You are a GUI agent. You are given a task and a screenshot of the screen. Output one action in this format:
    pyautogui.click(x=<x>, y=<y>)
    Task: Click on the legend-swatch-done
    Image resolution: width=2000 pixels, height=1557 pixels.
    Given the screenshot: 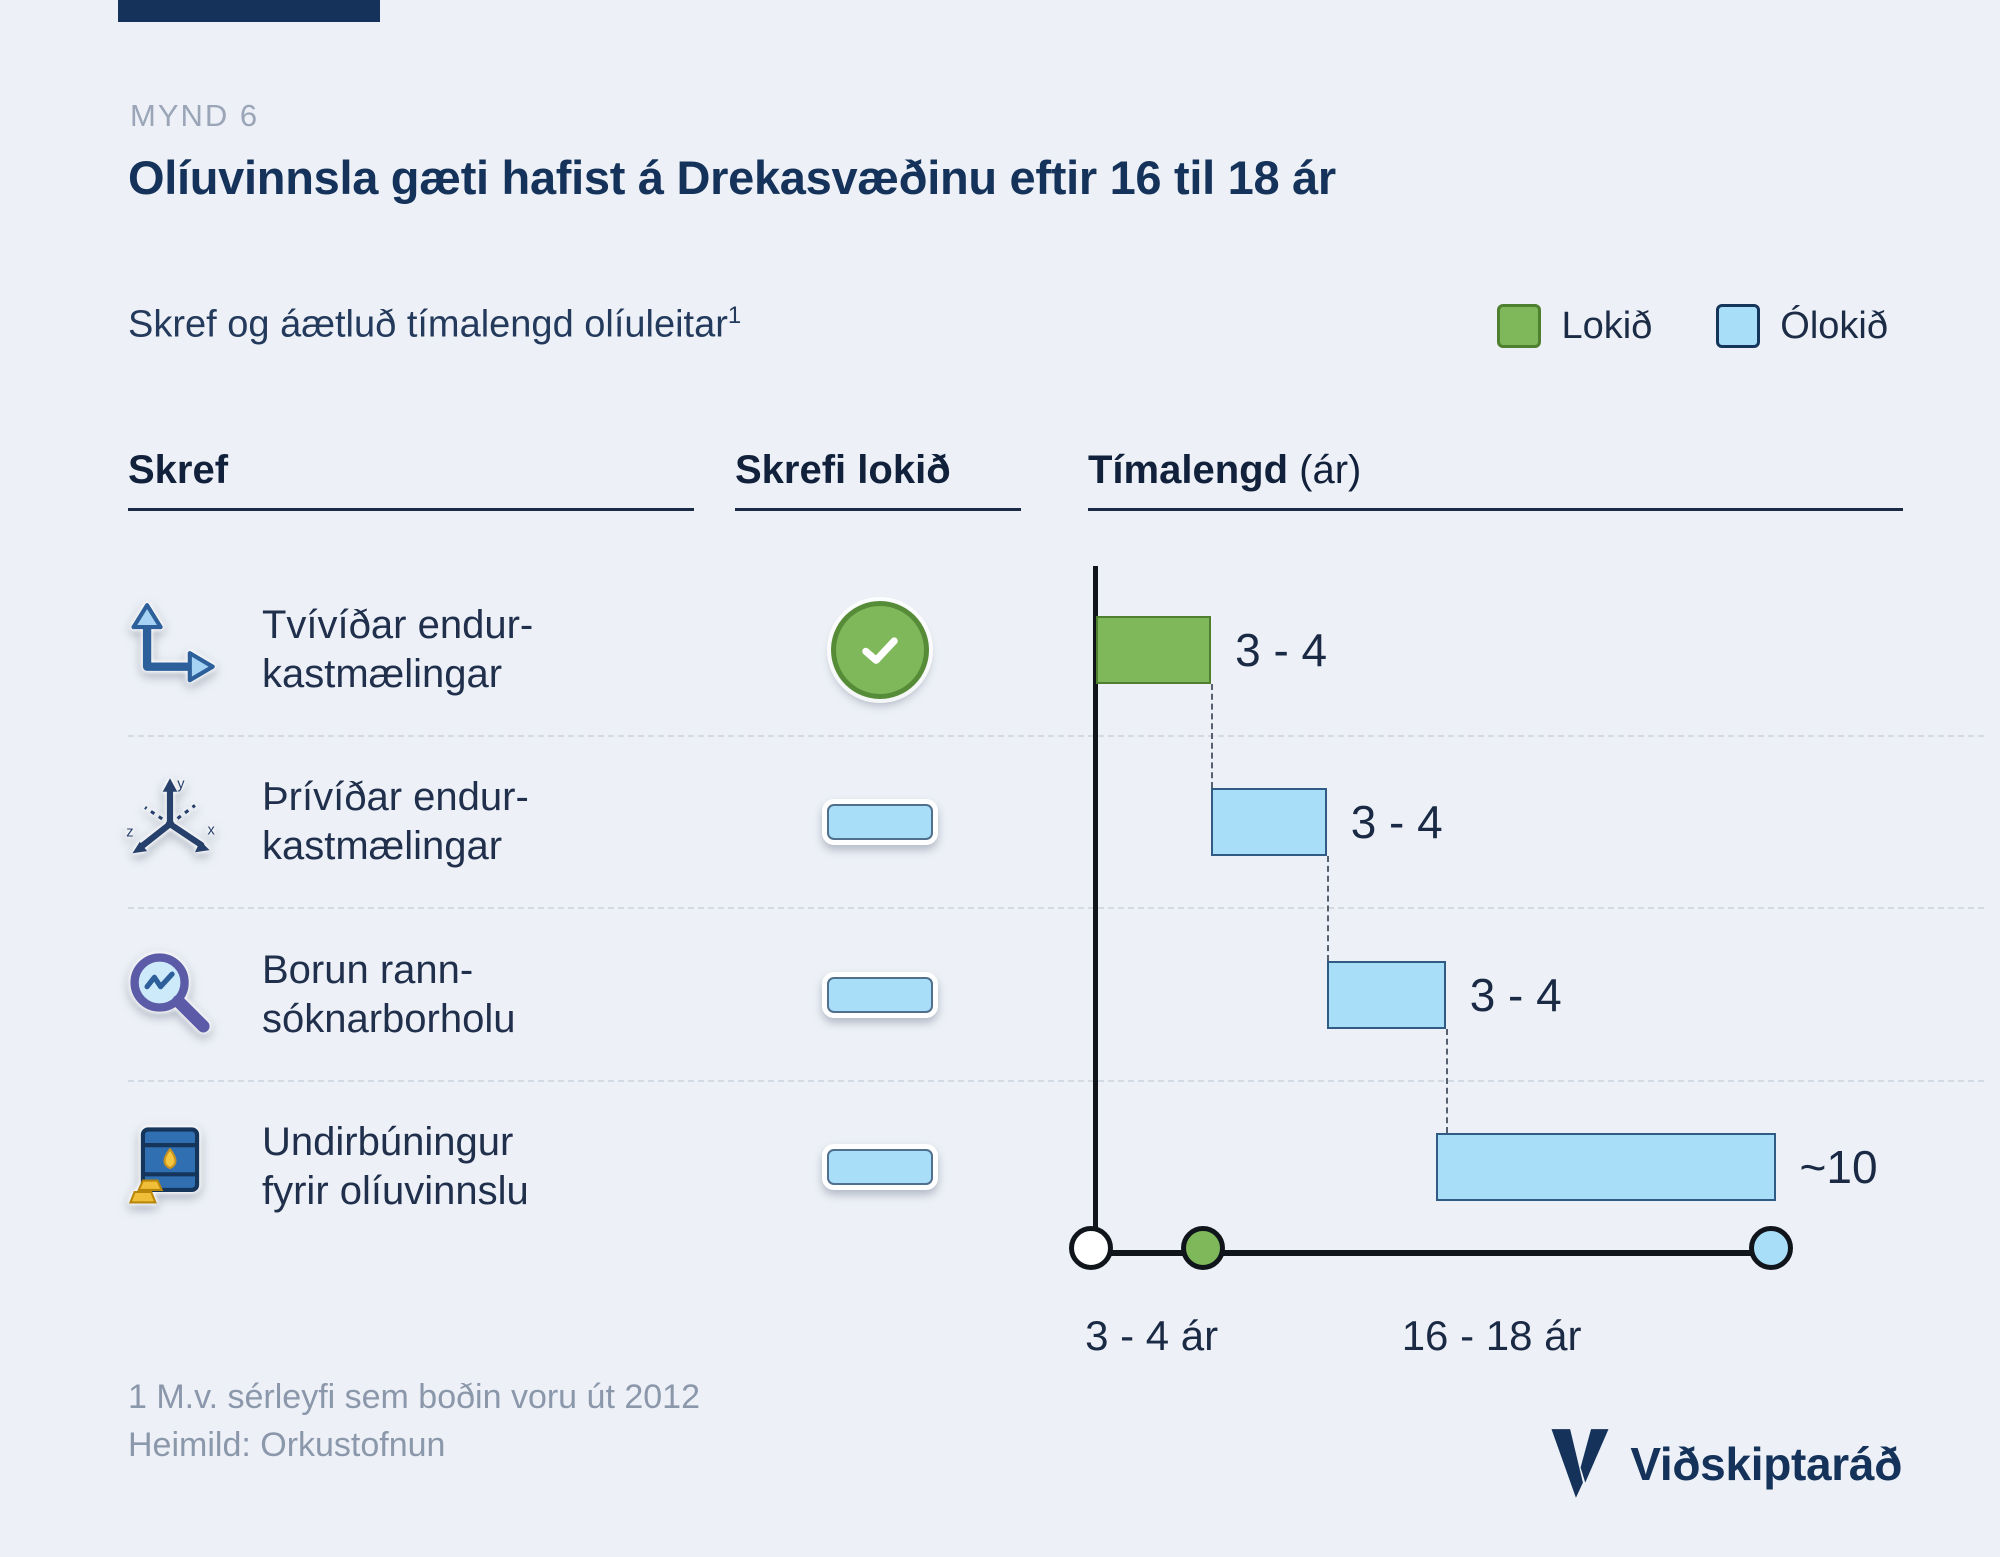 What is the action you would take?
    pyautogui.click(x=1519, y=326)
    